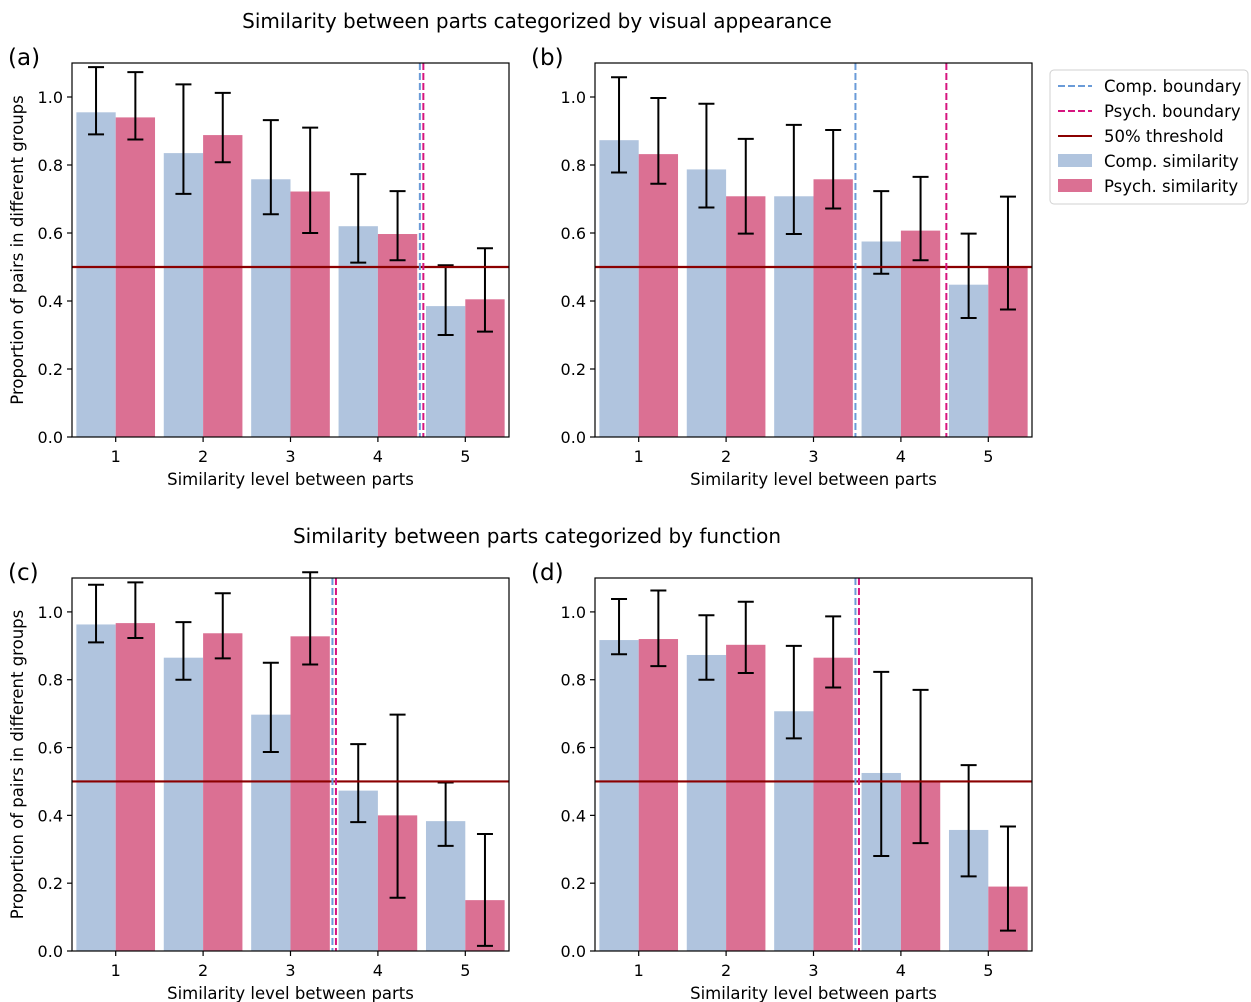 This screenshot has width=1251, height=1002. Describe the element at coordinates (547, 573) in the screenshot. I see `panel-label: (d)` at that location.